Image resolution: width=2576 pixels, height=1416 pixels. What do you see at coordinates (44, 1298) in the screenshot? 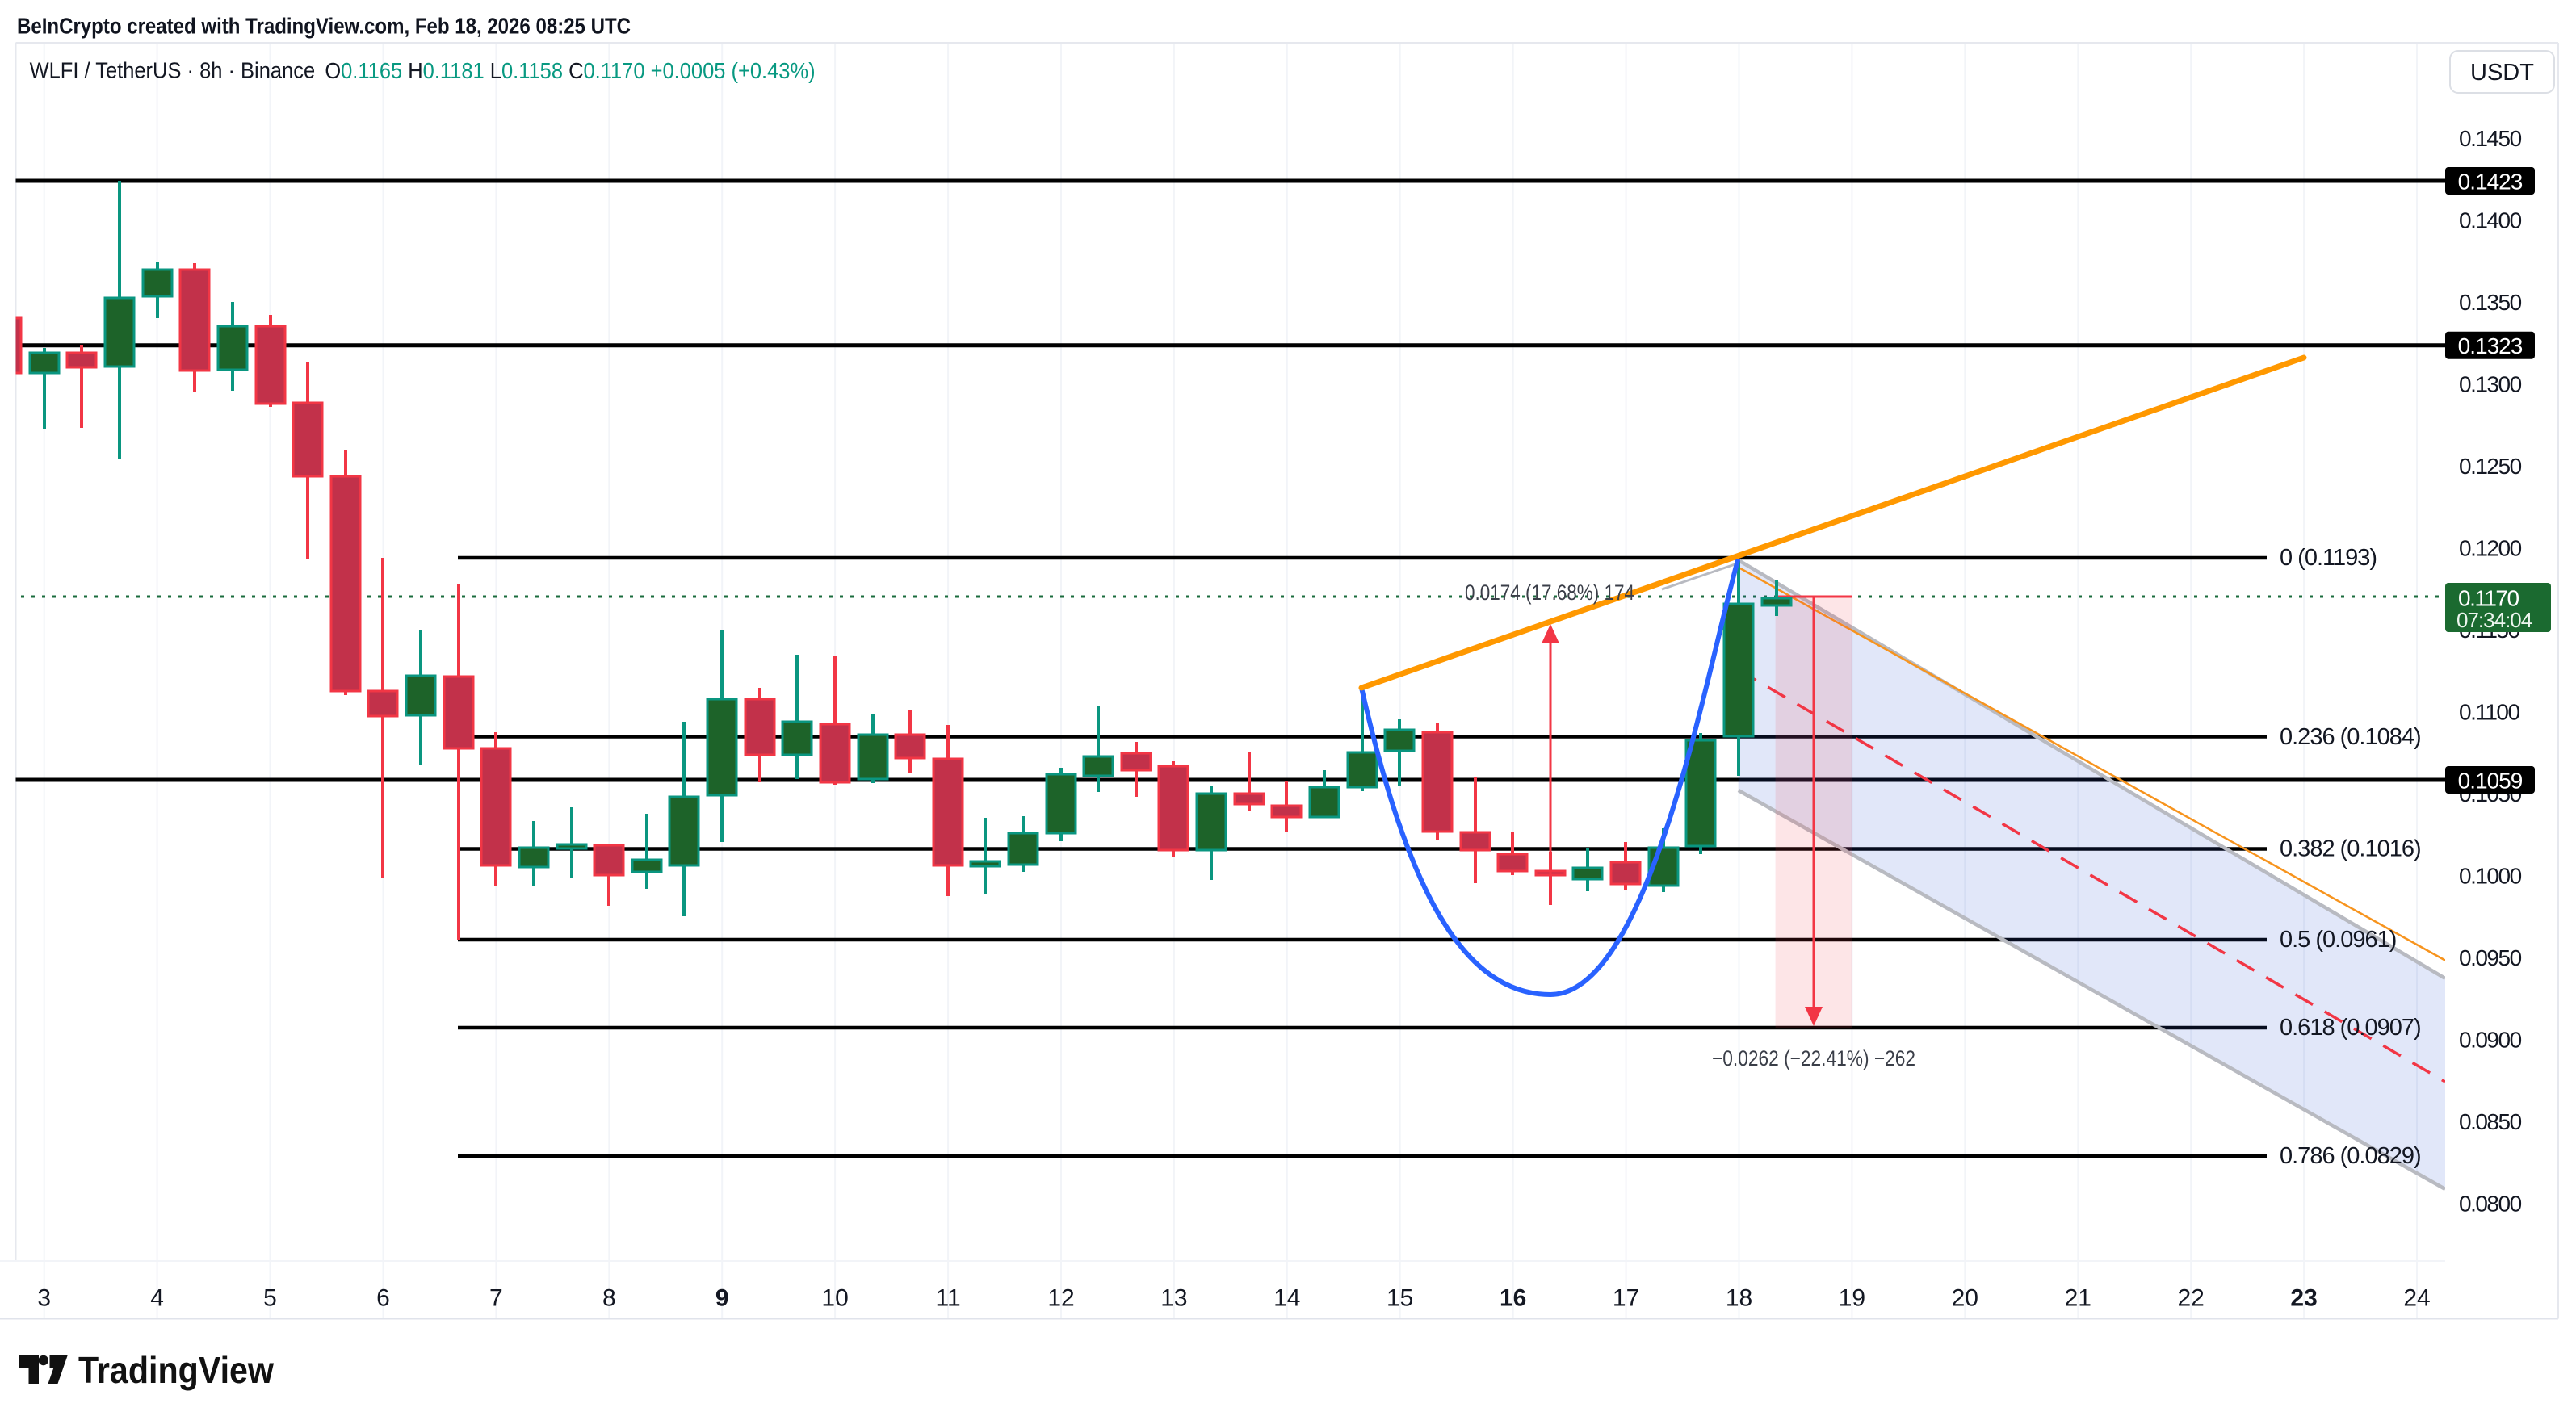
I see `svg-text: 3` at bounding box center [44, 1298].